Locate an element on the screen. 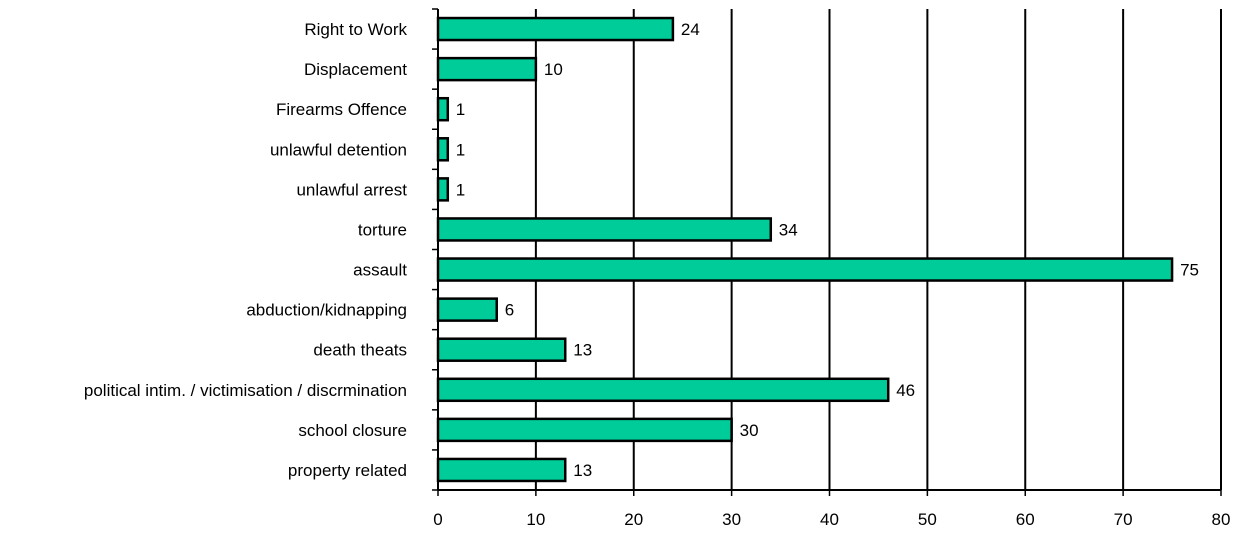 The image size is (1244, 533). x-tick-label: 70 is located at coordinates (1123, 519).